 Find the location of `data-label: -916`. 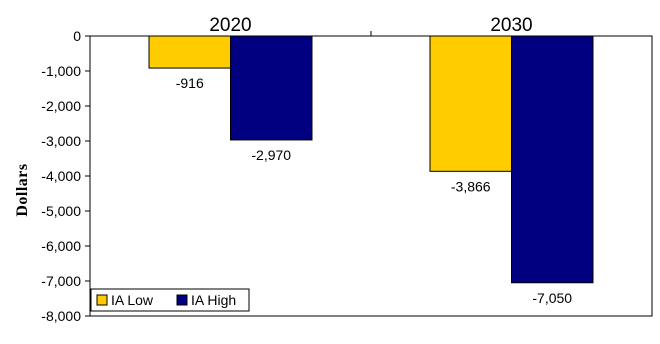

data-label: -916 is located at coordinates (190, 83).